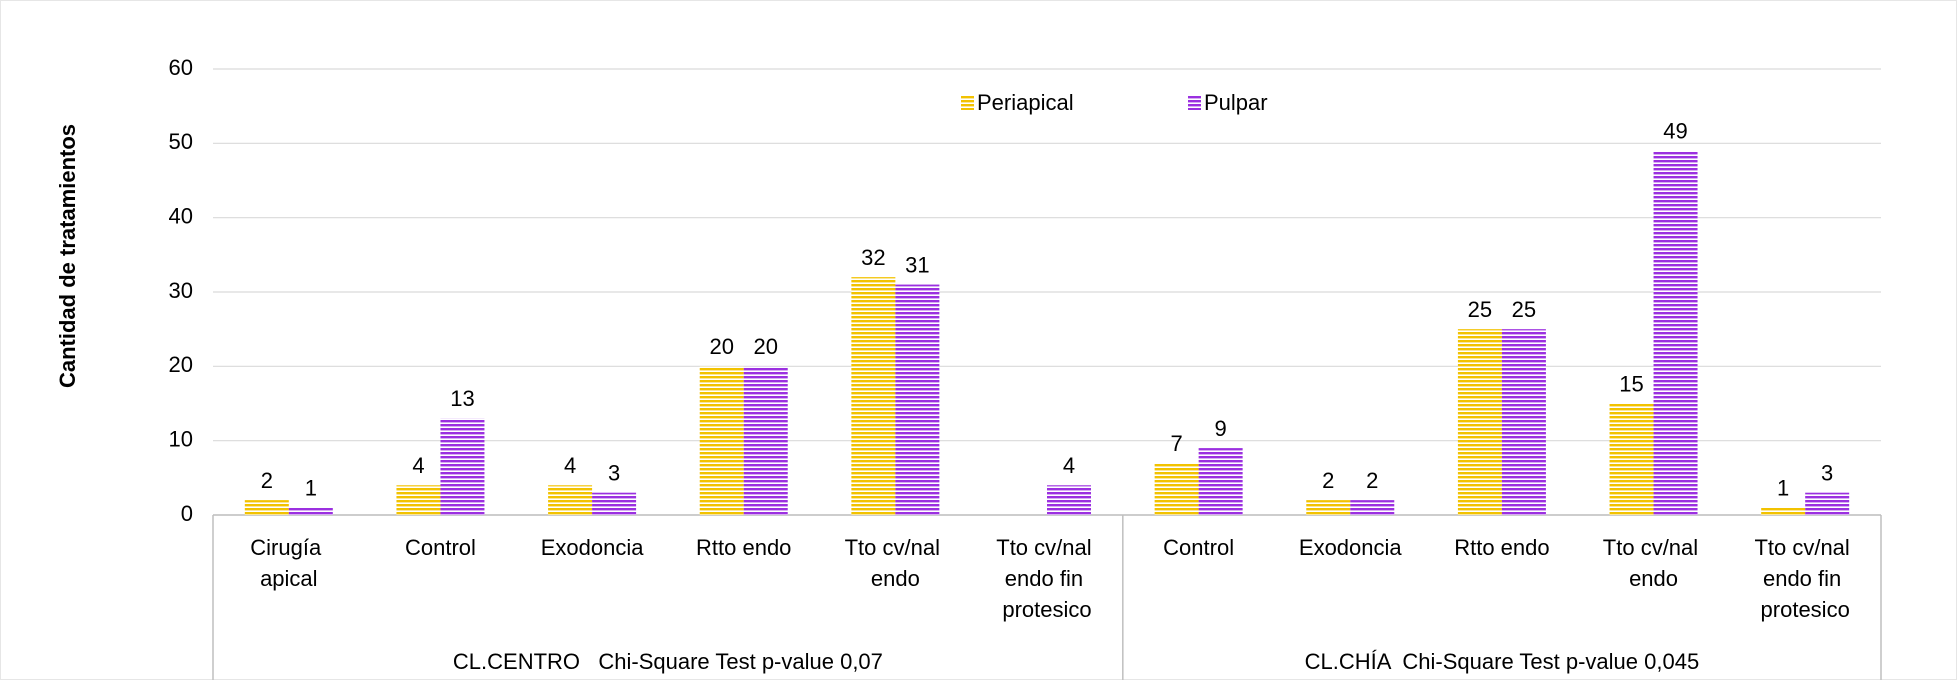 This screenshot has width=1957, height=680. I want to click on data-label: 13, so click(462, 398).